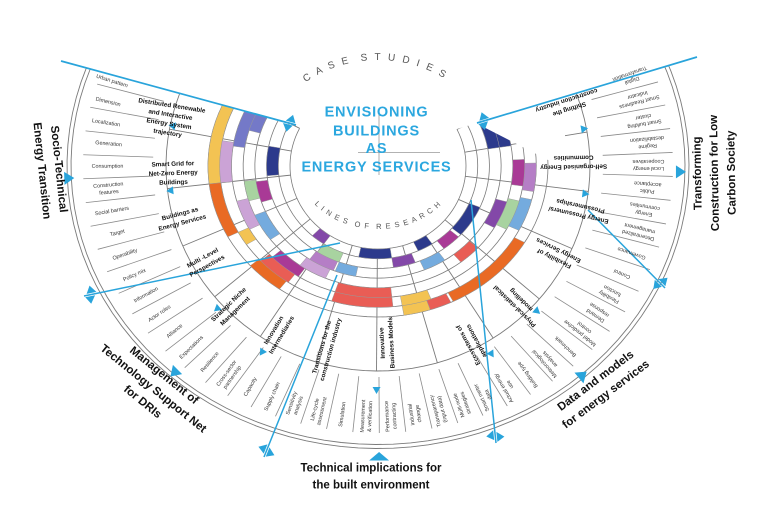  I want to click on svg-text: AS, so click(377, 149).